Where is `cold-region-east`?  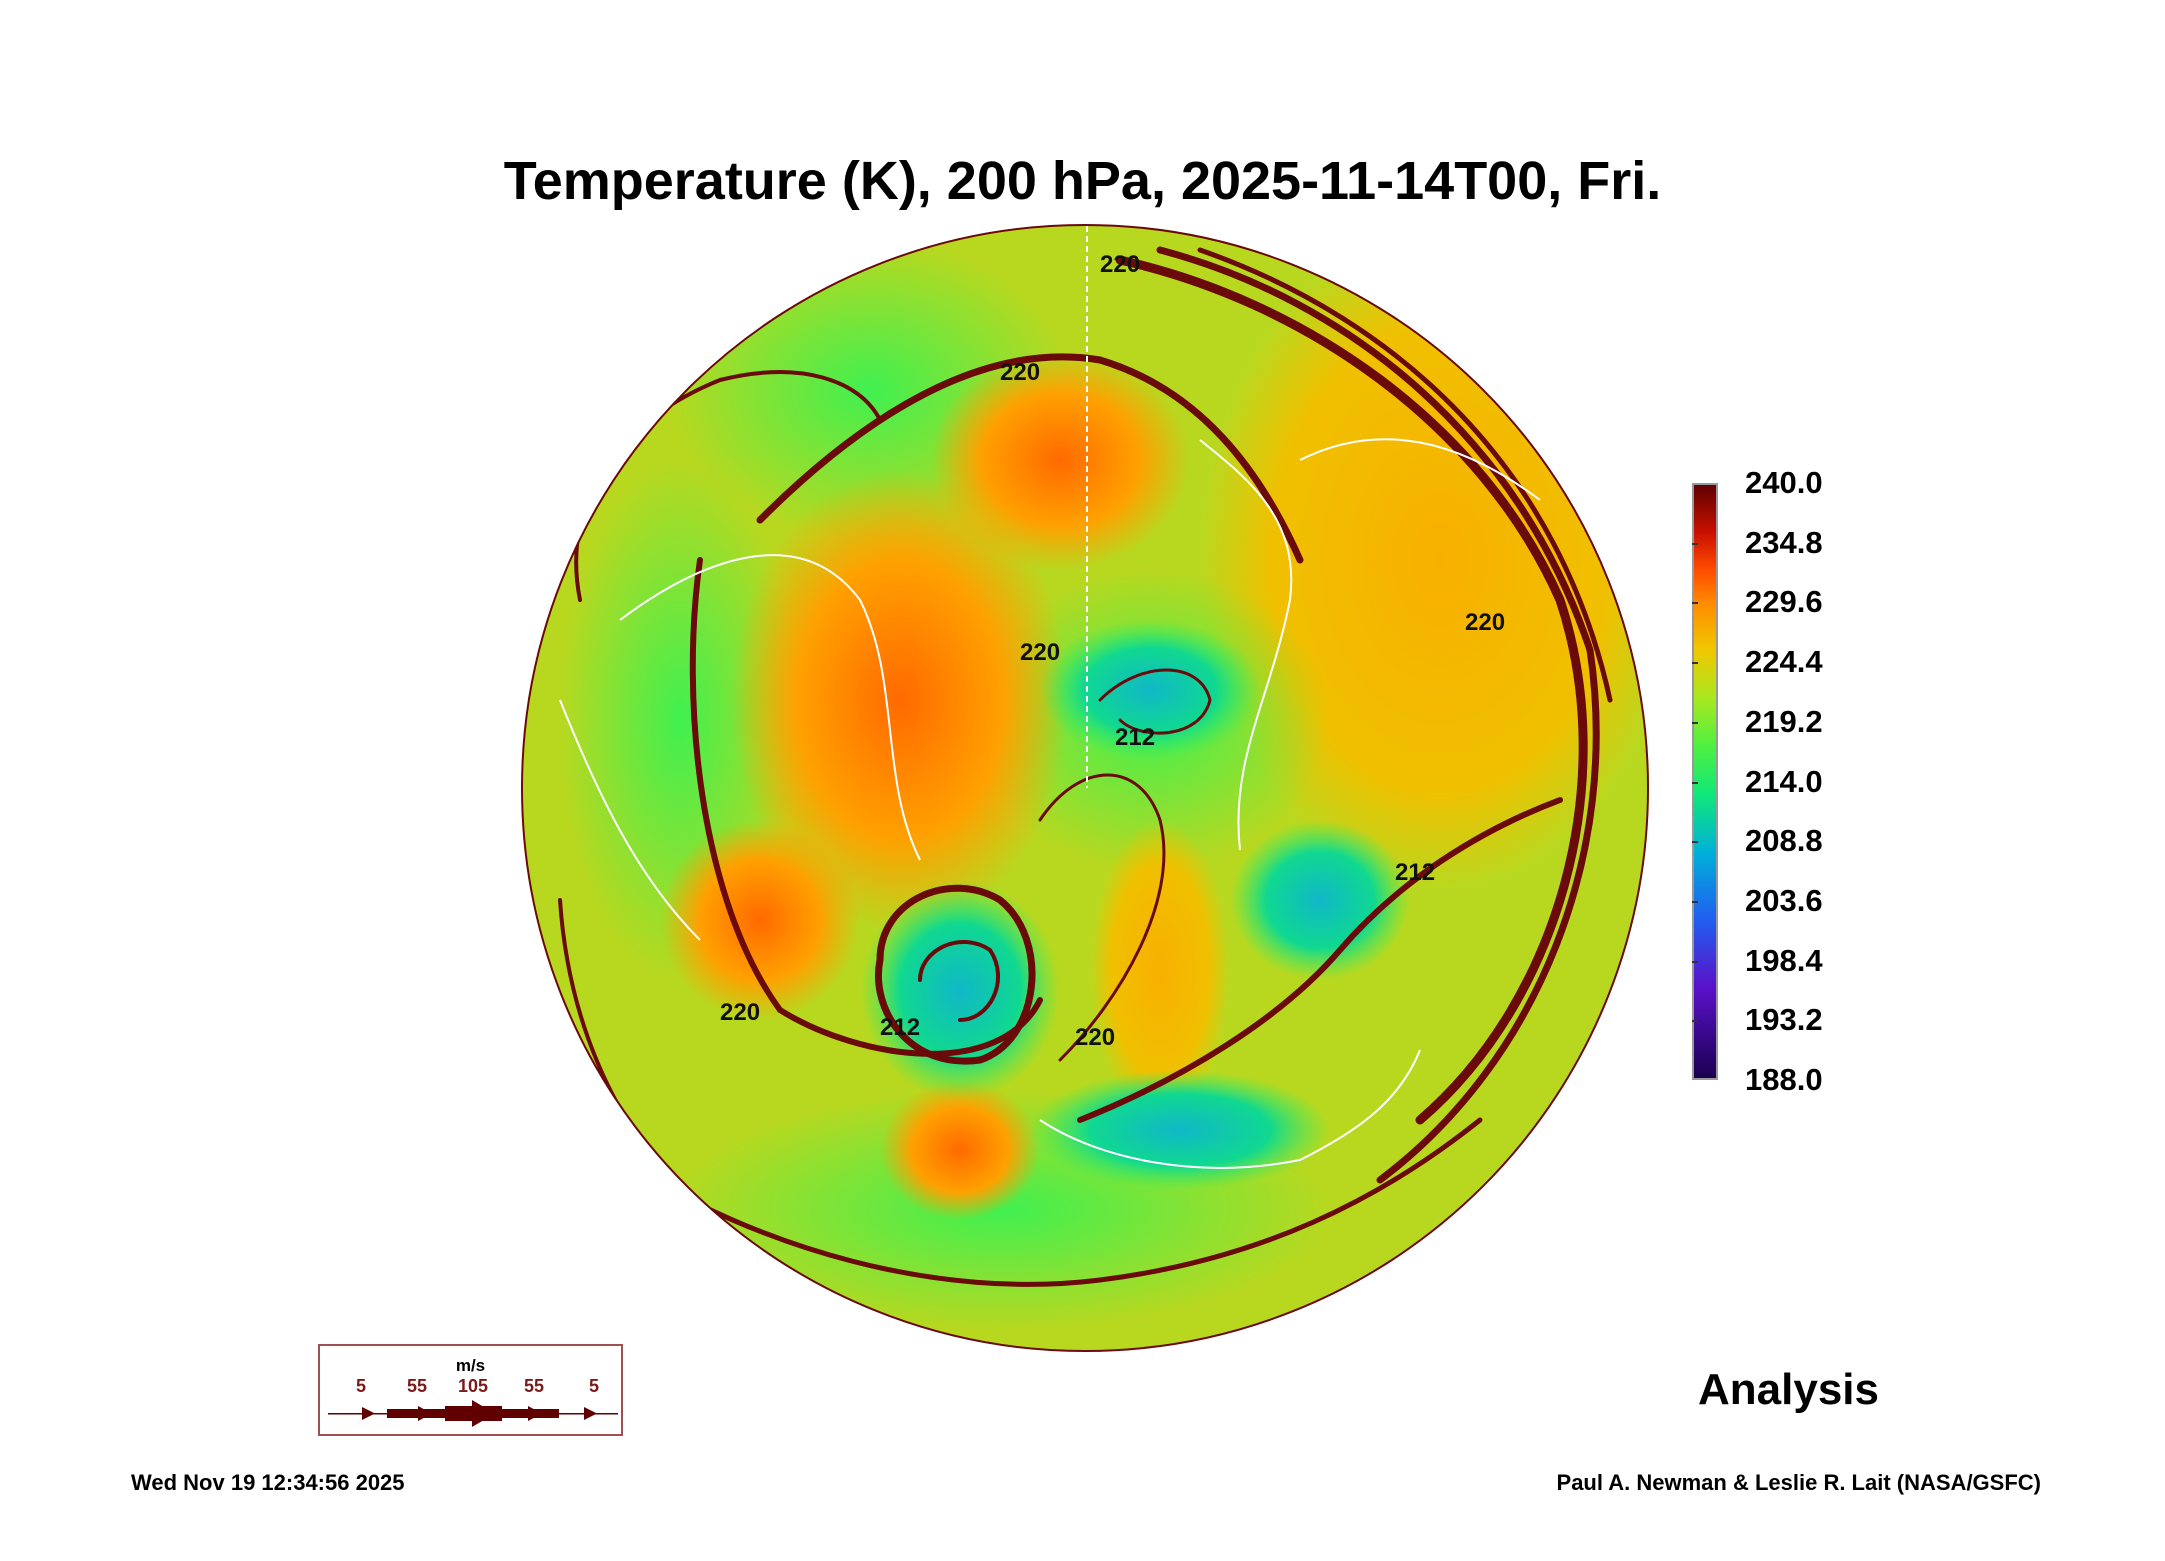 cold-region-east is located at coordinates (1320, 900).